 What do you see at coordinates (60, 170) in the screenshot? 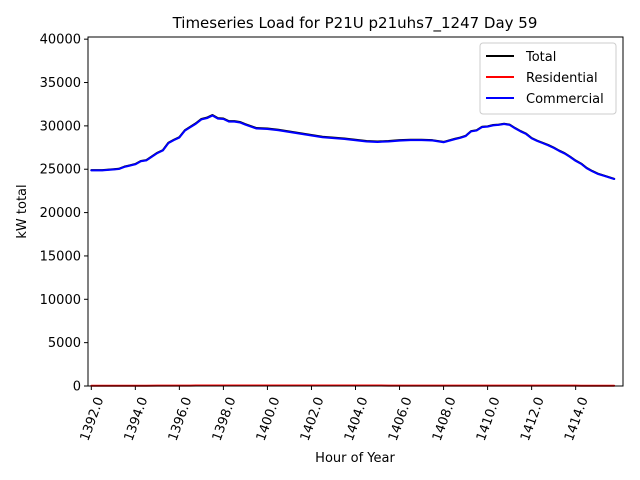
I see `y-tick-label: 25000` at bounding box center [60, 170].